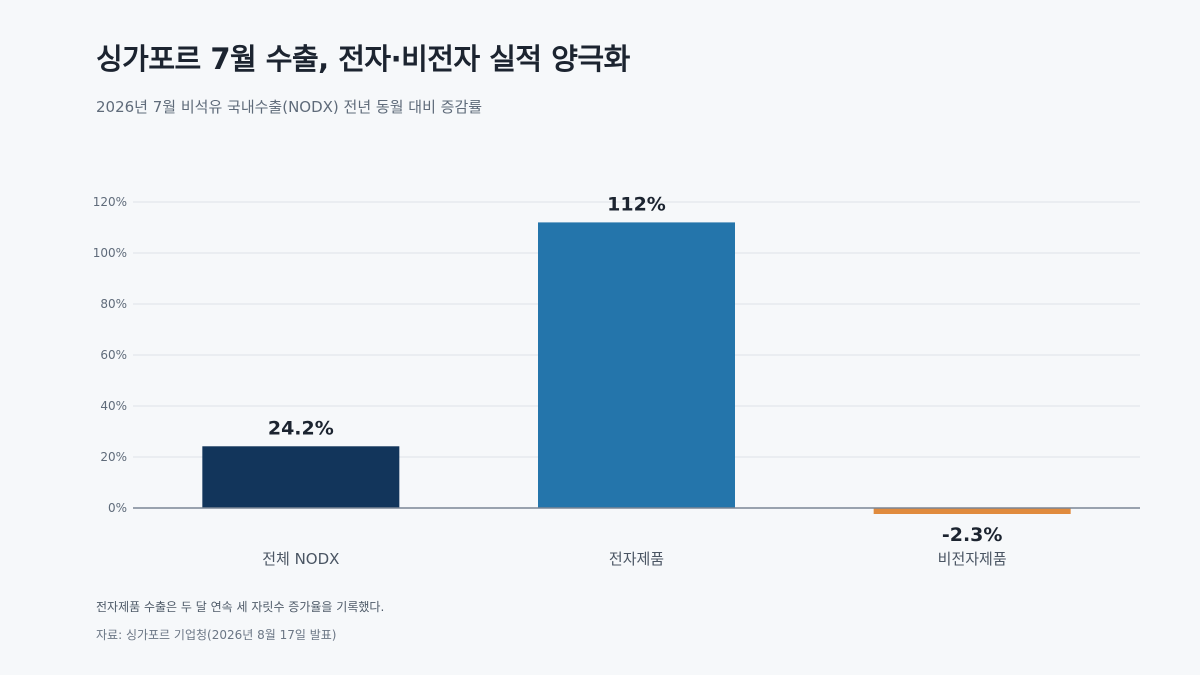 This screenshot has height=675, width=1200. I want to click on y-tick-label: 40%, so click(113, 406).